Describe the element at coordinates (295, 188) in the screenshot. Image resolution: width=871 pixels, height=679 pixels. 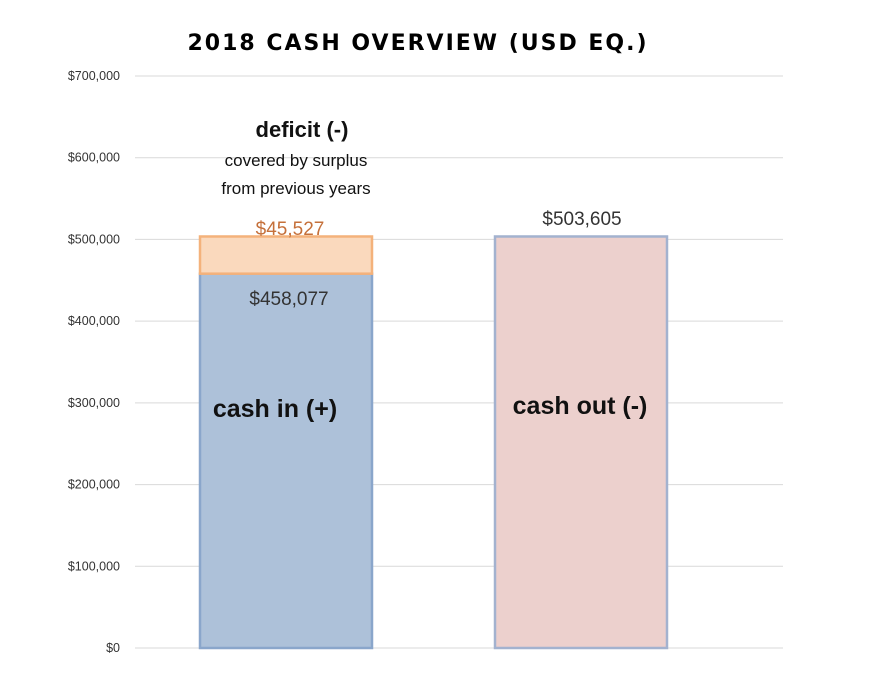
I see `annotation-line-2: from previous years` at that location.